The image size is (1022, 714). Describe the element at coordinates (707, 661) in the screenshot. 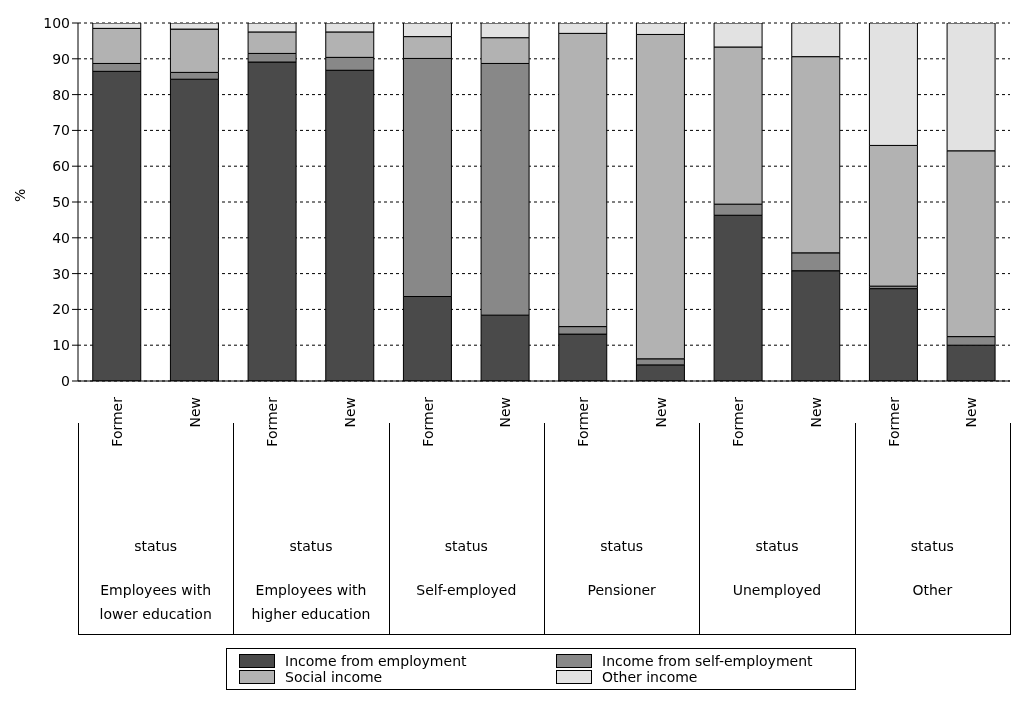

I see `legend-label: Income from self-employment` at that location.